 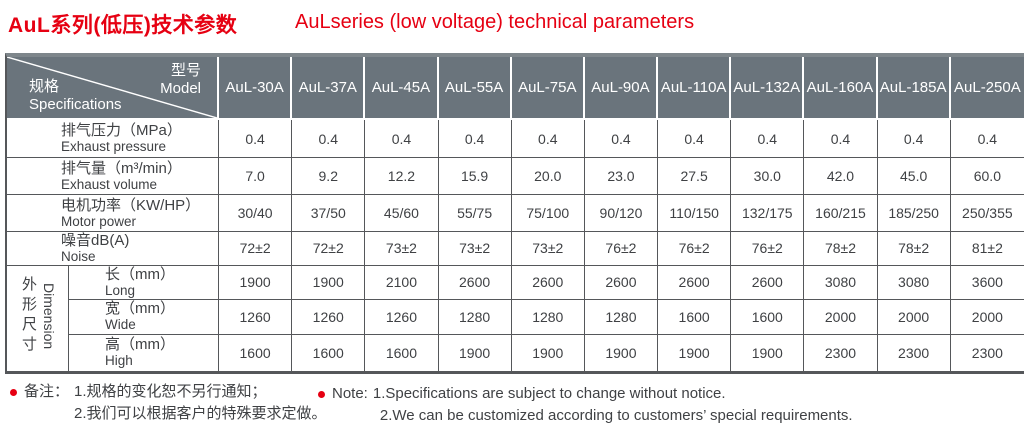 I want to click on row-label: 长（mm） Long, so click(x=144, y=282).